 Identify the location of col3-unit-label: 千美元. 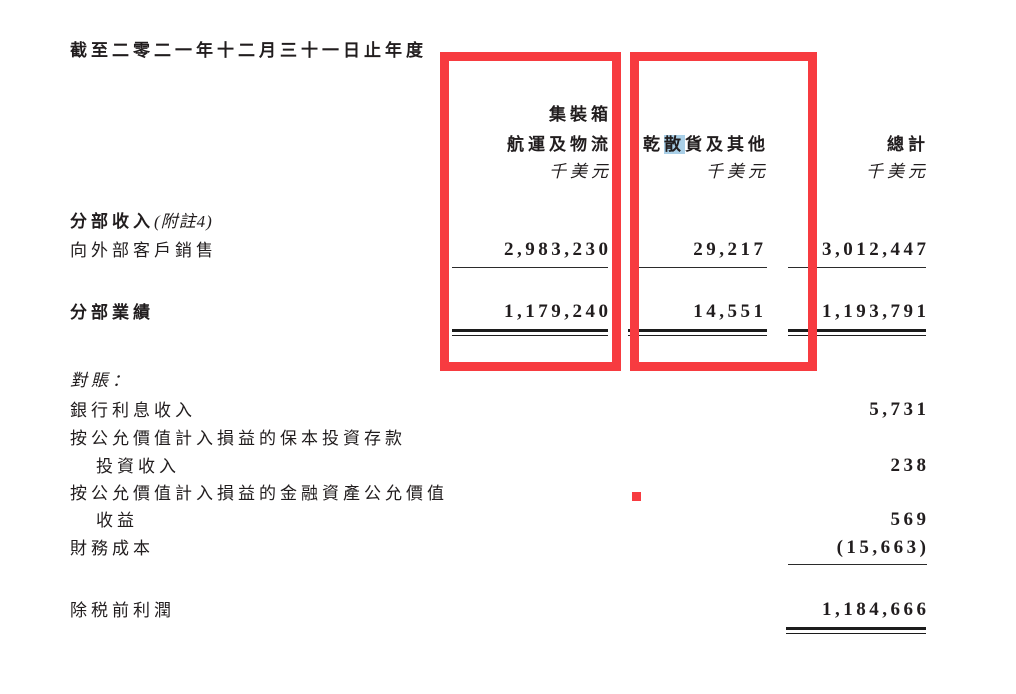
(897, 171).